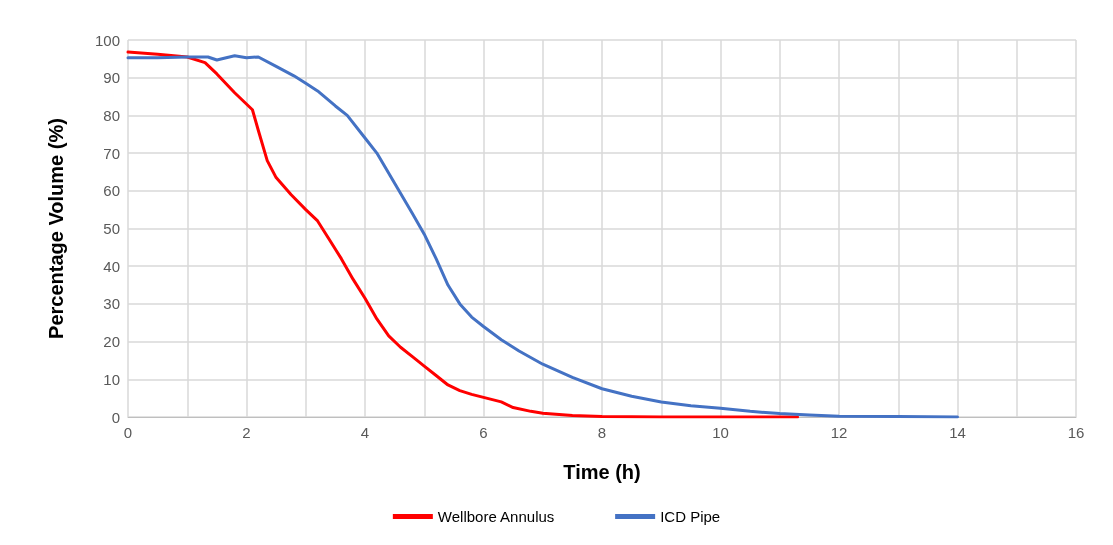  Describe the element at coordinates (56, 228) in the screenshot. I see `y-axis-title: Percentage Volume (%)` at that location.